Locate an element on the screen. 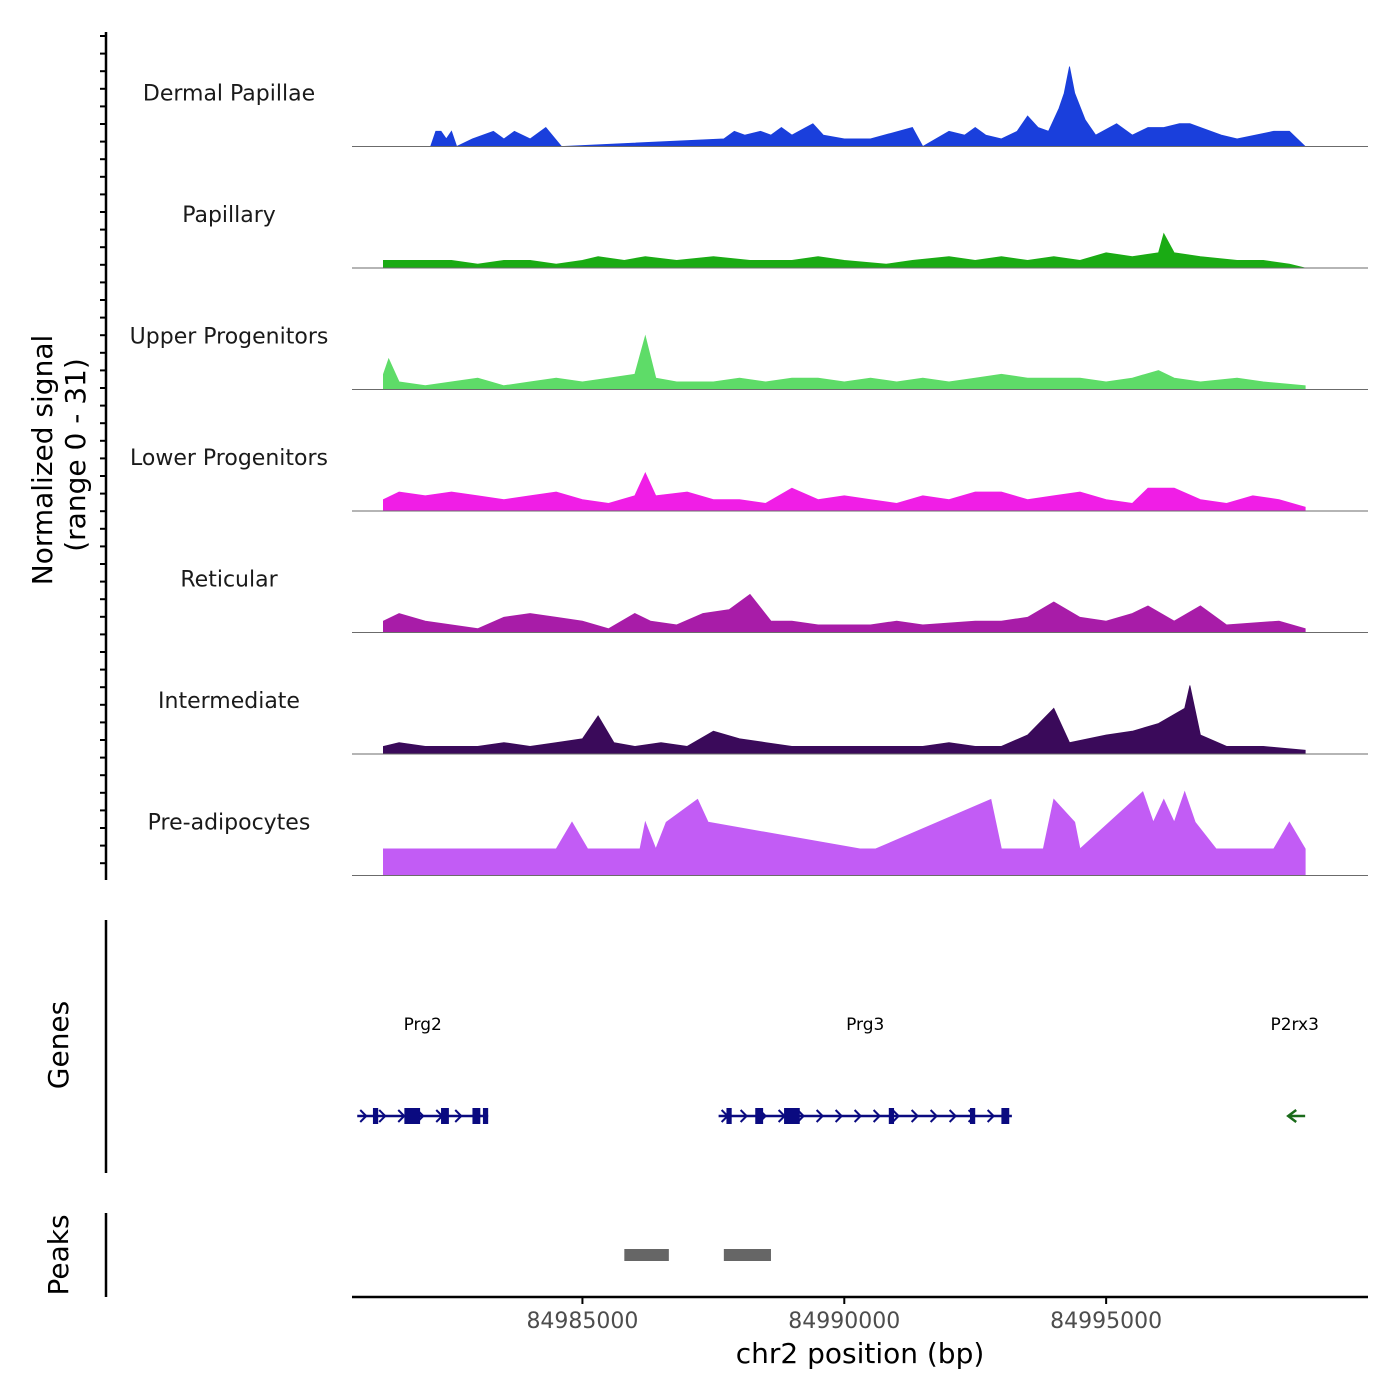 The width and height of the screenshot is (1400, 1400). track-papillary: Papillary is located at coordinates (775, 236).